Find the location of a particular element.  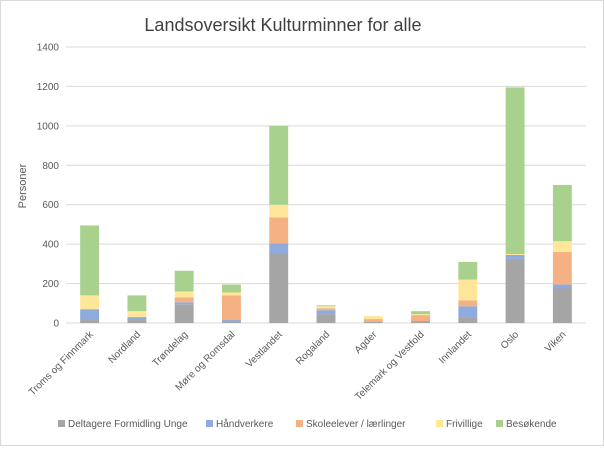

legend-label: Frivillige is located at coordinates (464, 424).